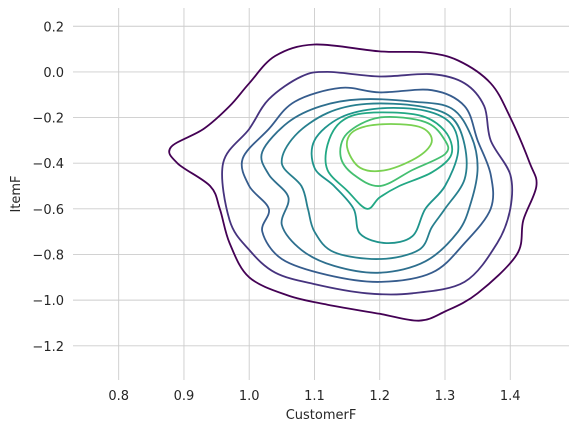 The image size is (578, 432). What do you see at coordinates (379, 396) in the screenshot?
I see `x-tick-label: 1.2` at bounding box center [379, 396].